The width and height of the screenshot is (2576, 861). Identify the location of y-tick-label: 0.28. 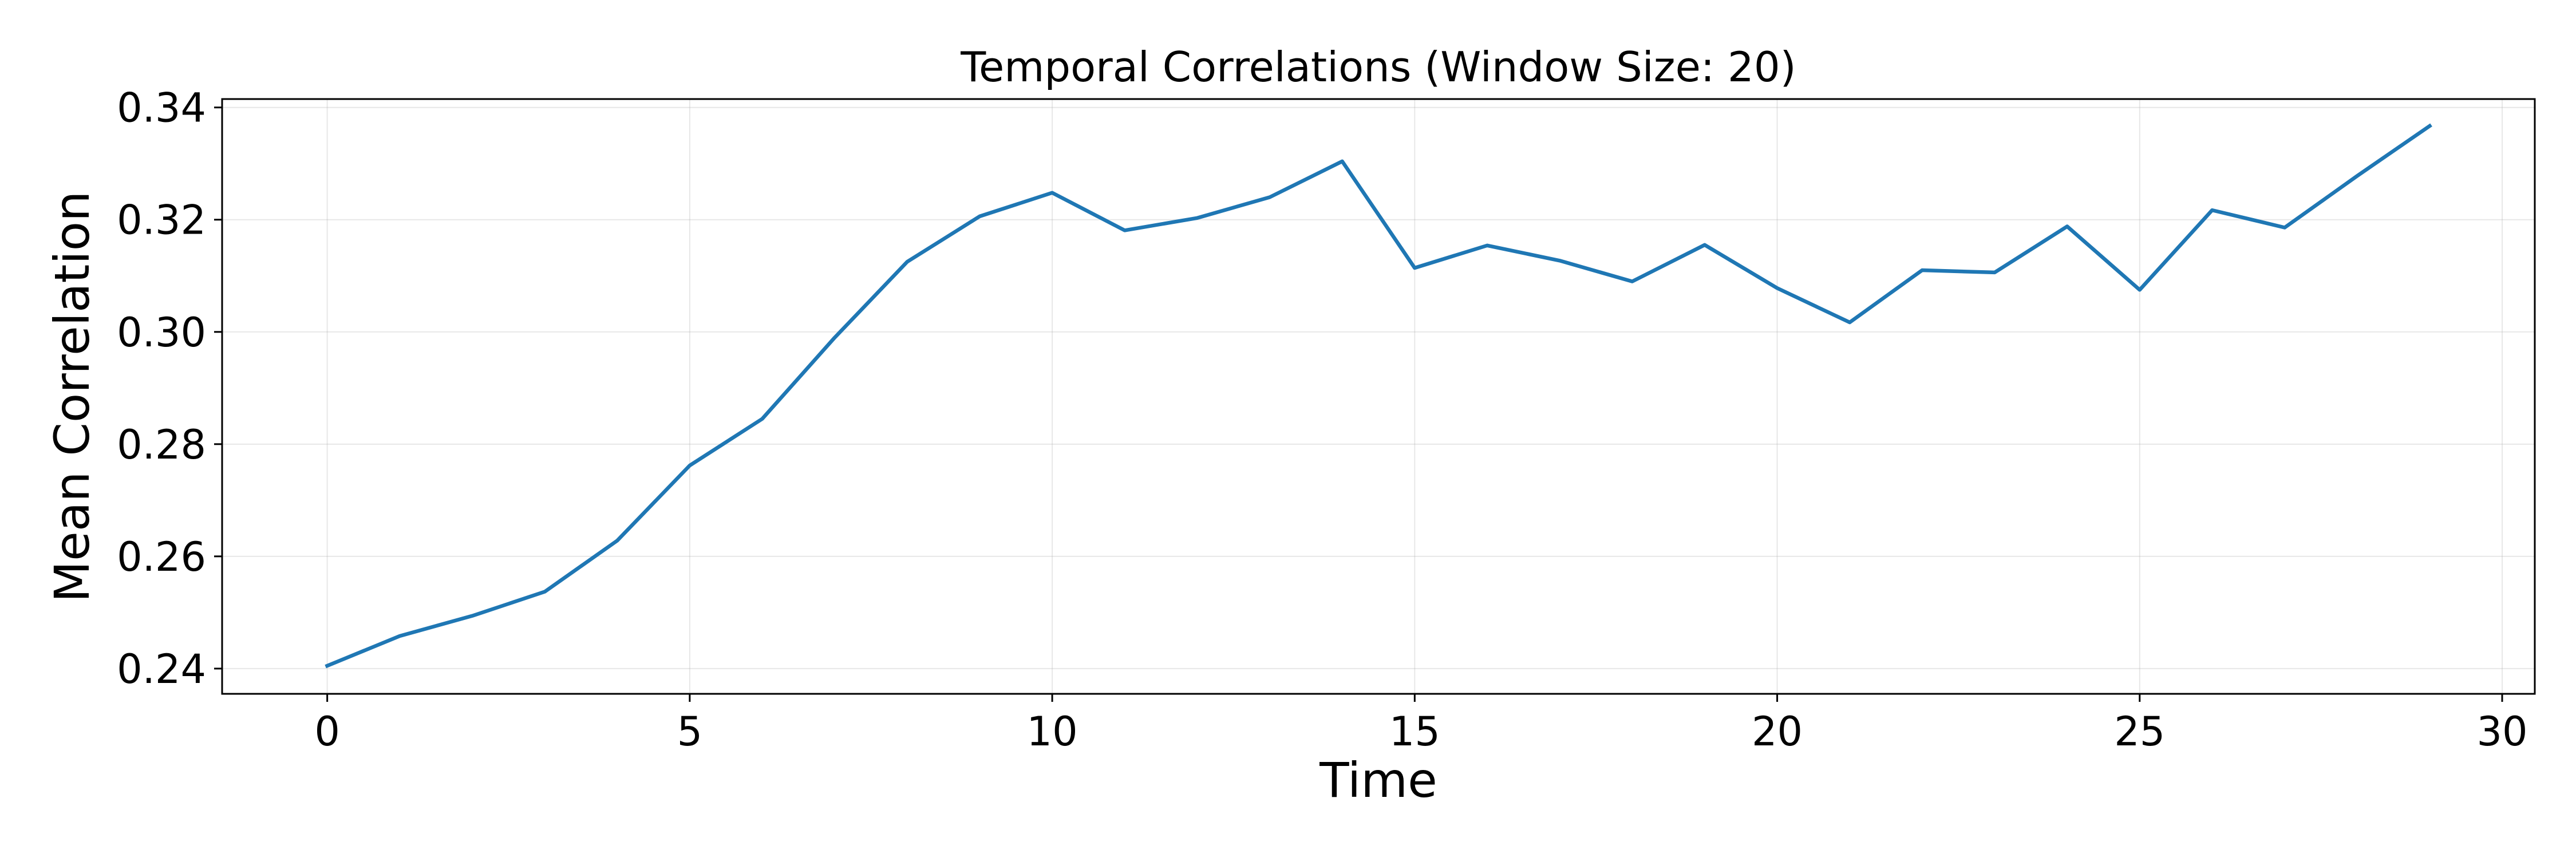
(161, 444).